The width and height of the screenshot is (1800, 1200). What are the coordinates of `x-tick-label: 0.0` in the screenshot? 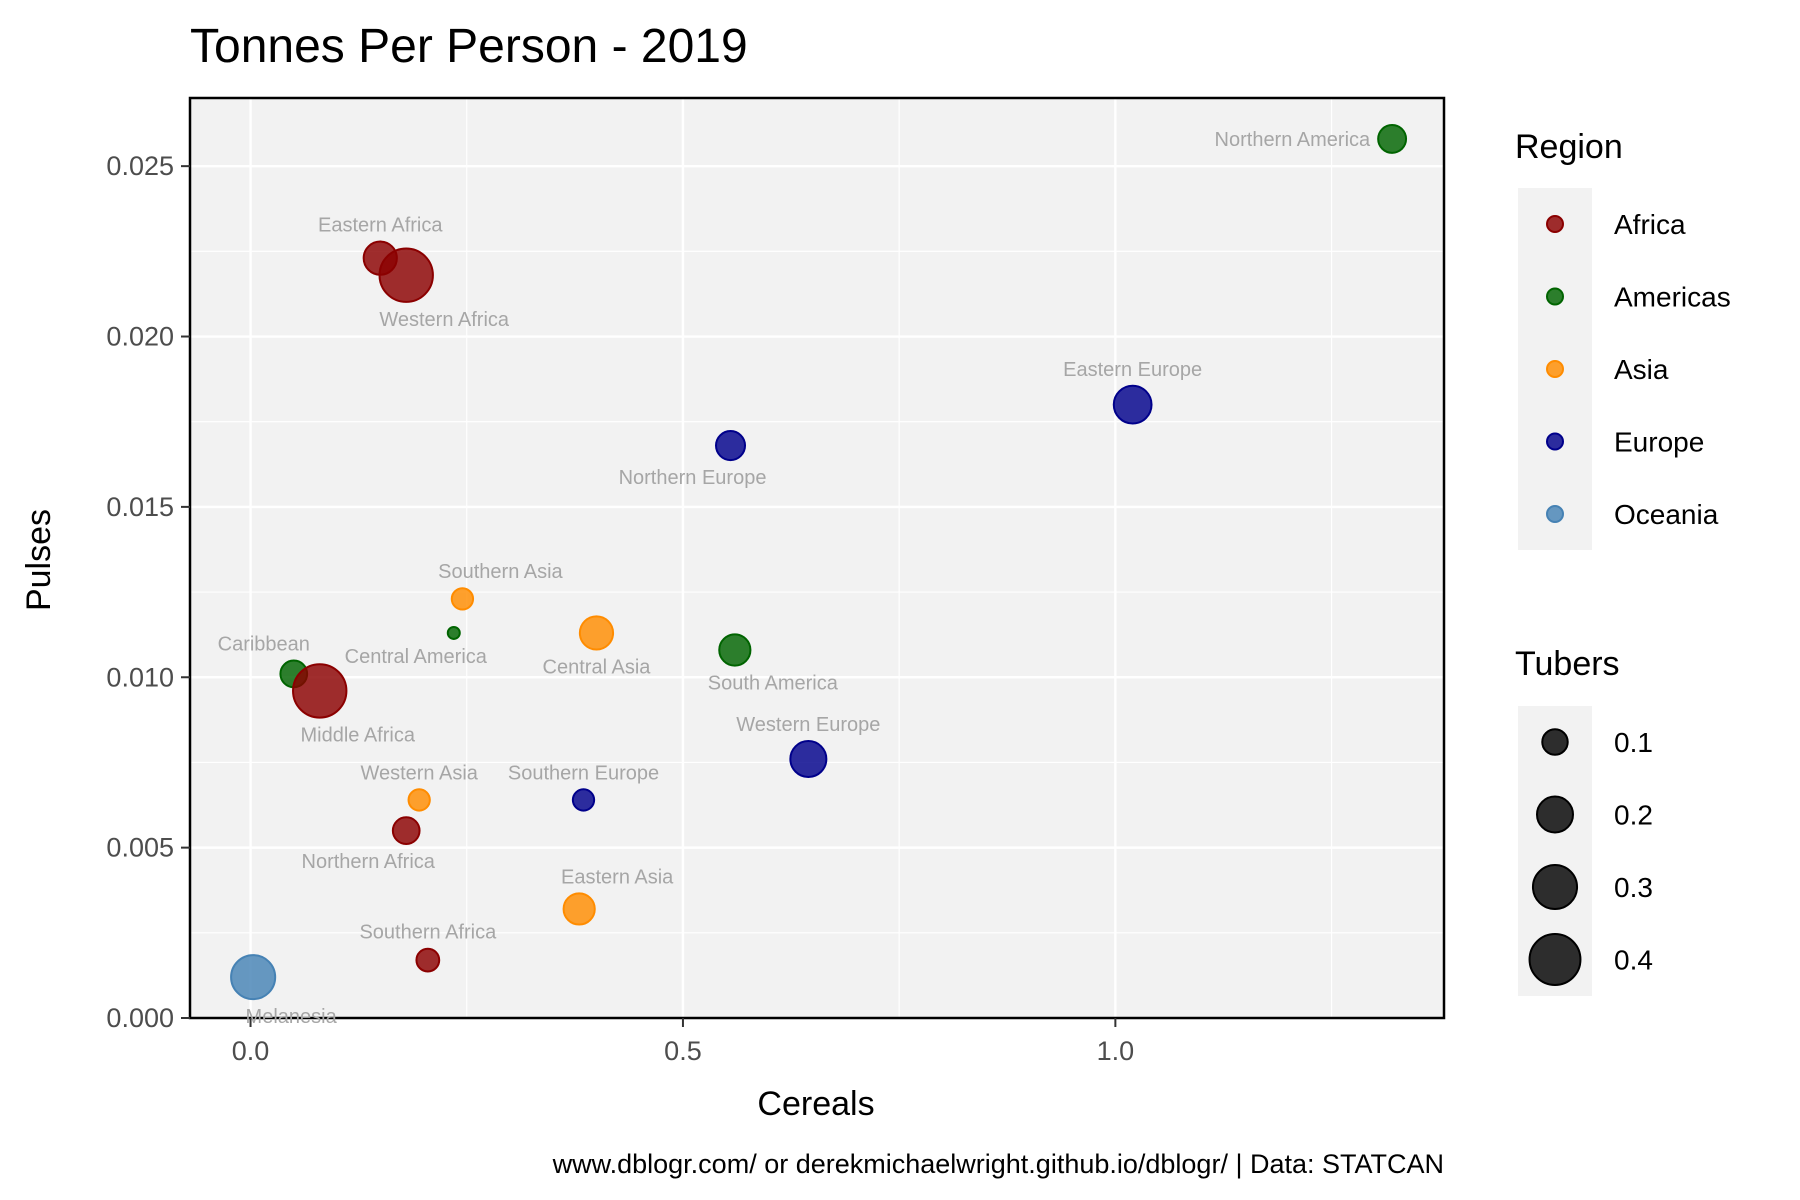 It's located at (251, 1051).